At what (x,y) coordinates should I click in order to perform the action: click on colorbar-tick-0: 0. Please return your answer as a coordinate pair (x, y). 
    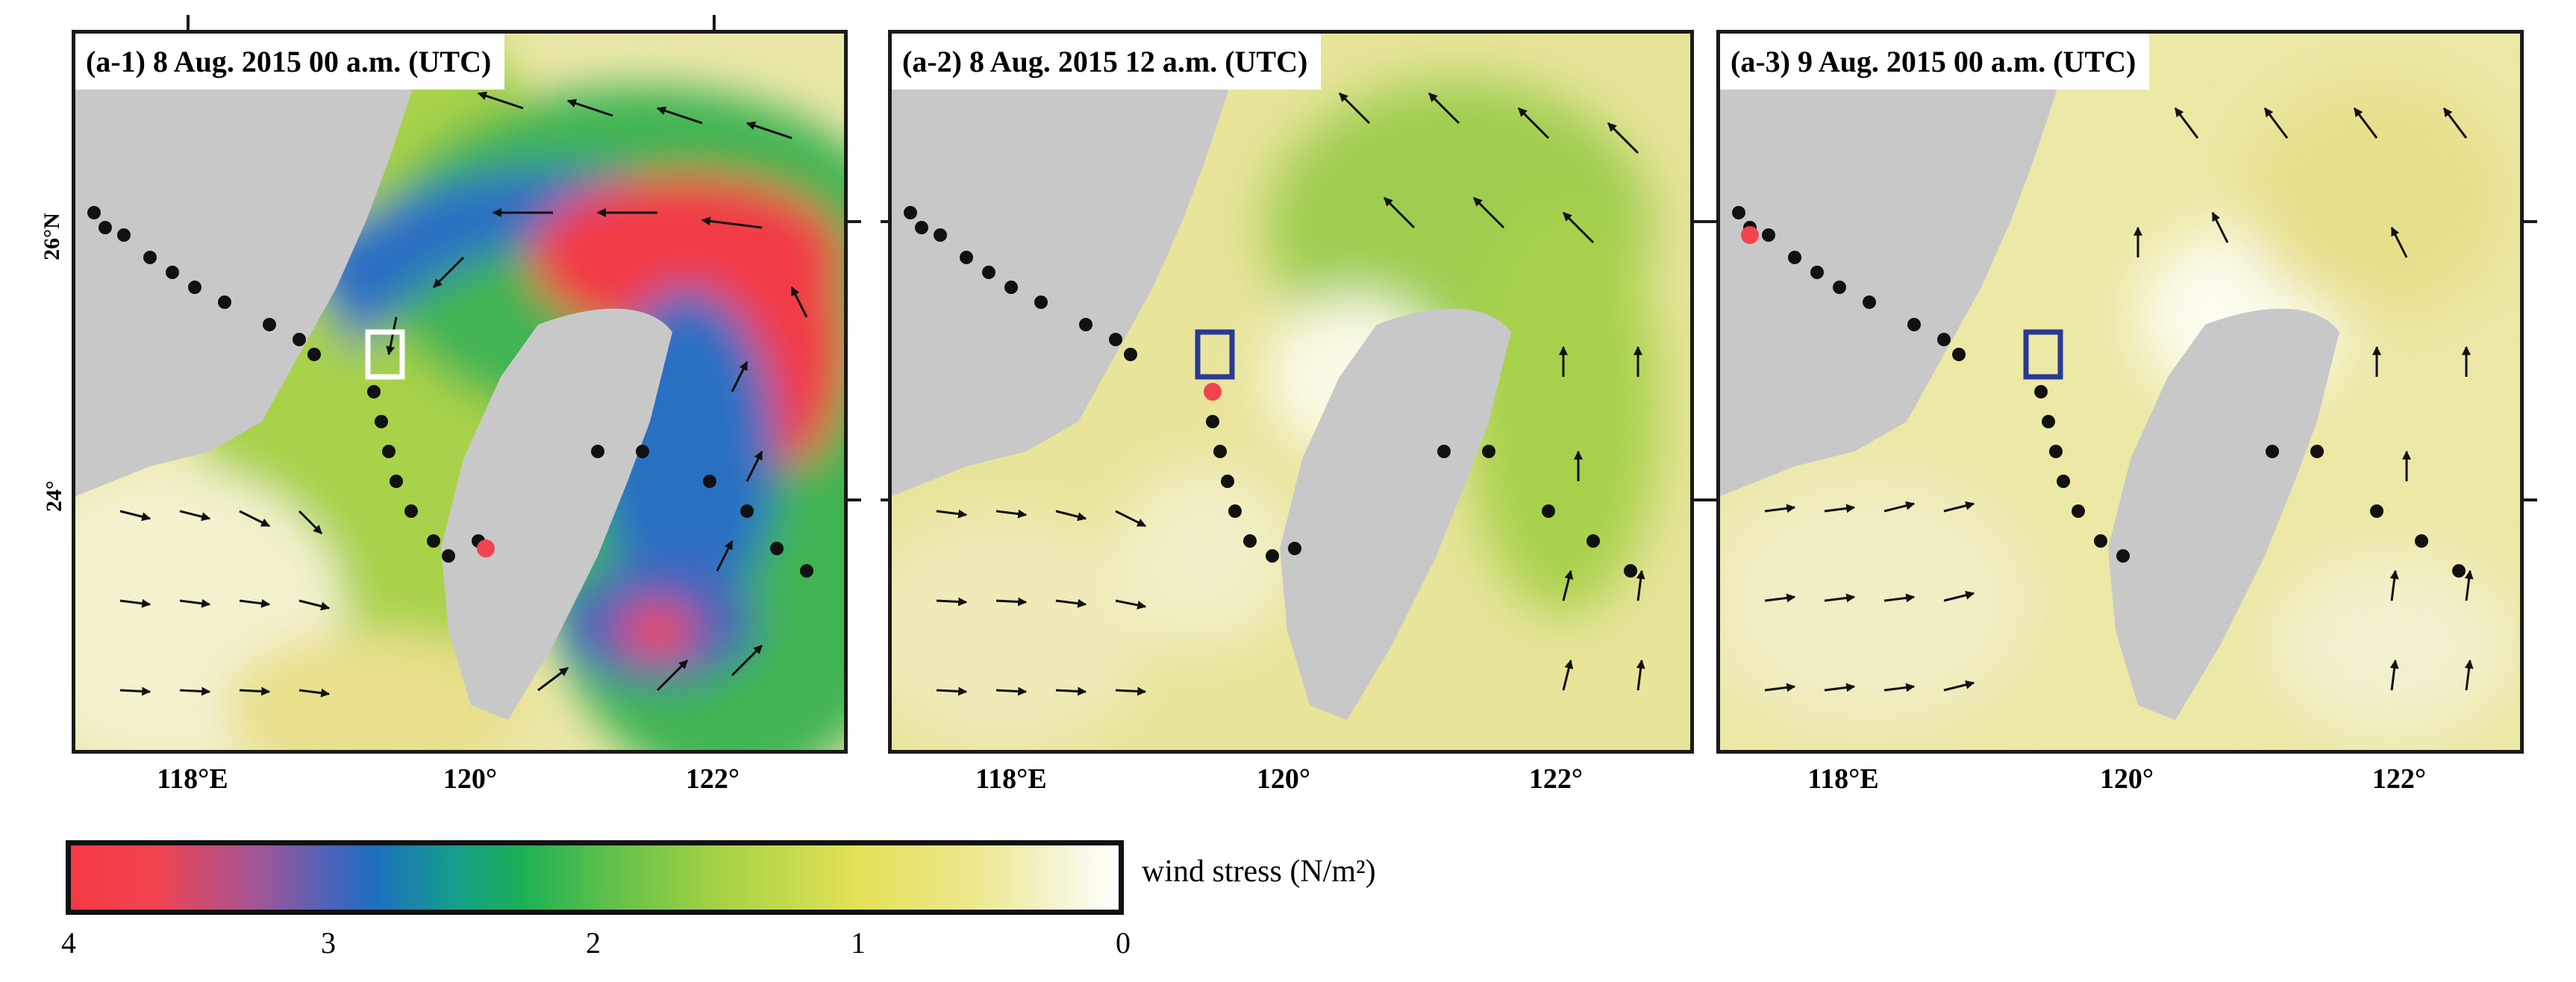
    Looking at the image, I should click on (1123, 943).